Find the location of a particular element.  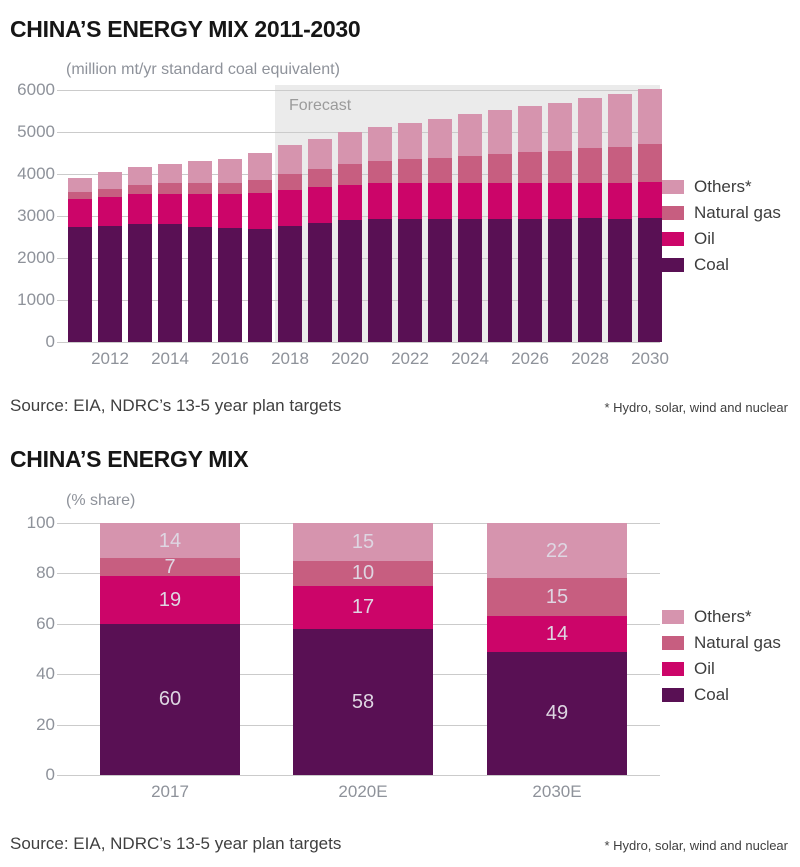

y-axis-label: 5000 is located at coordinates (36, 131).